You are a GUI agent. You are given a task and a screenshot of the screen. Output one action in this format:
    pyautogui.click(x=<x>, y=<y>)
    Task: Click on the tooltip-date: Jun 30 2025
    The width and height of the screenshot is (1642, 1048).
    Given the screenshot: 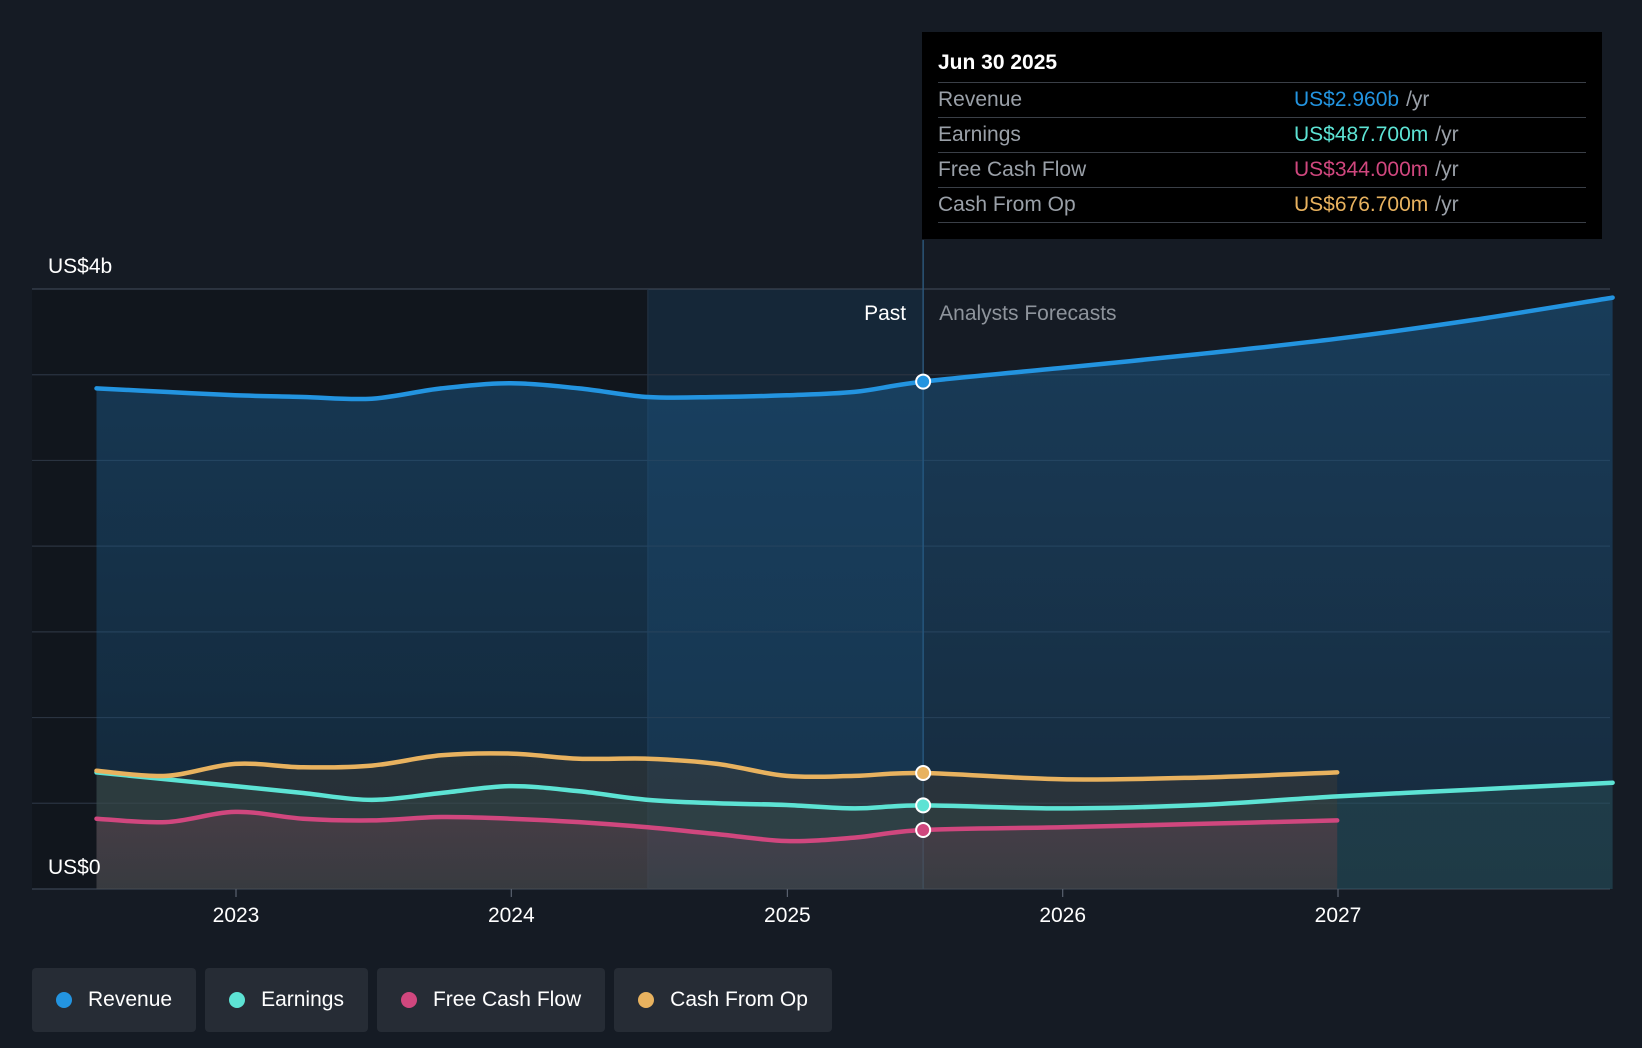 What is the action you would take?
    pyautogui.click(x=1262, y=64)
    